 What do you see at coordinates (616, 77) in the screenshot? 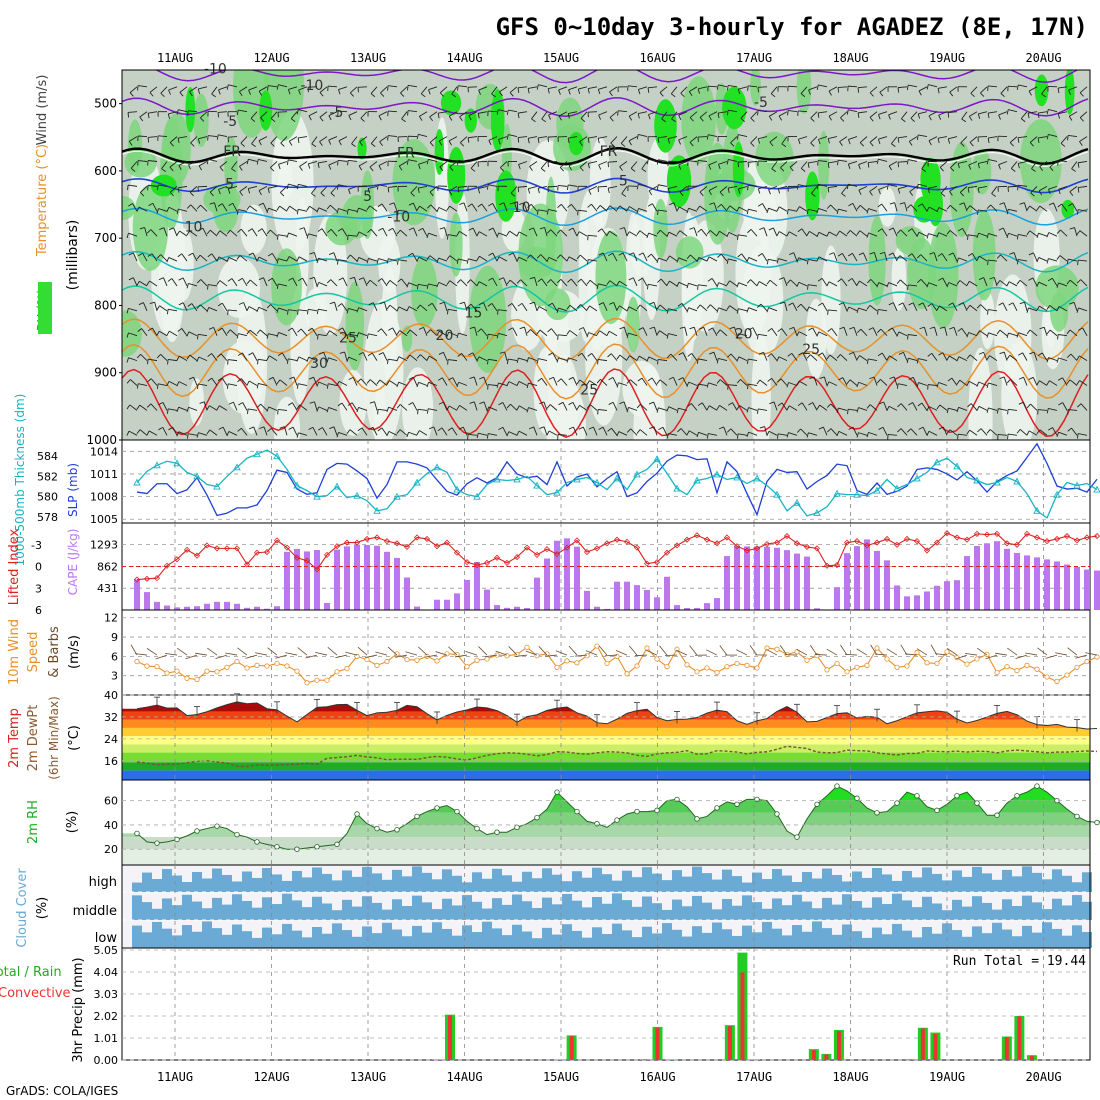
I see `contour-minus10` at bounding box center [616, 77].